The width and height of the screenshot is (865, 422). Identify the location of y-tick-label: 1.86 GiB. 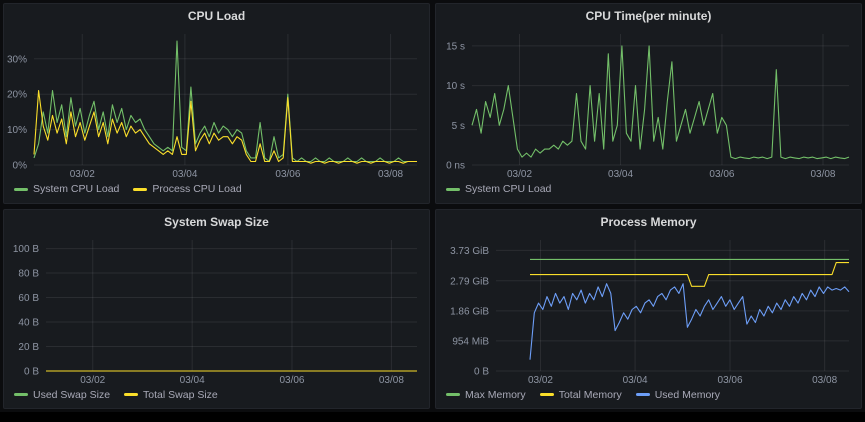
(469, 311).